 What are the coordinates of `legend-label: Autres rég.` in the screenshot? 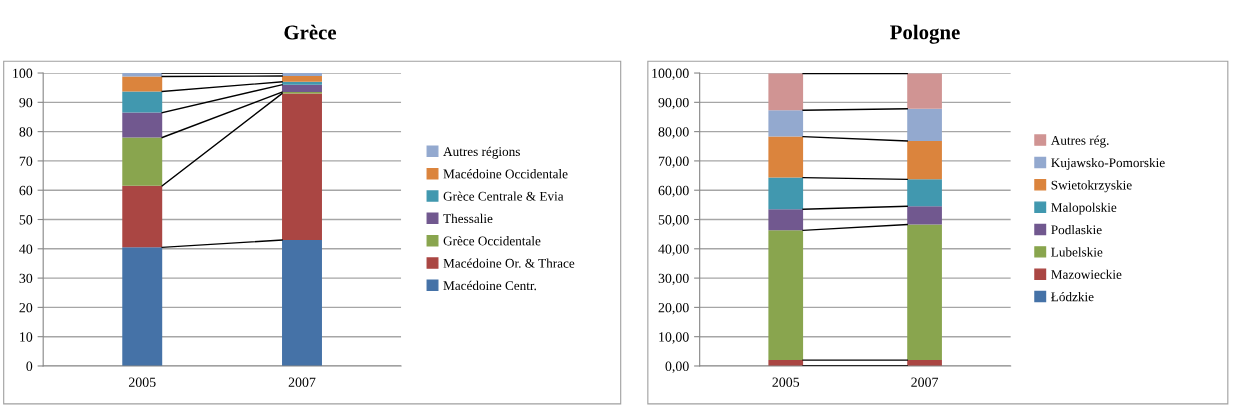 It's located at (1079, 141).